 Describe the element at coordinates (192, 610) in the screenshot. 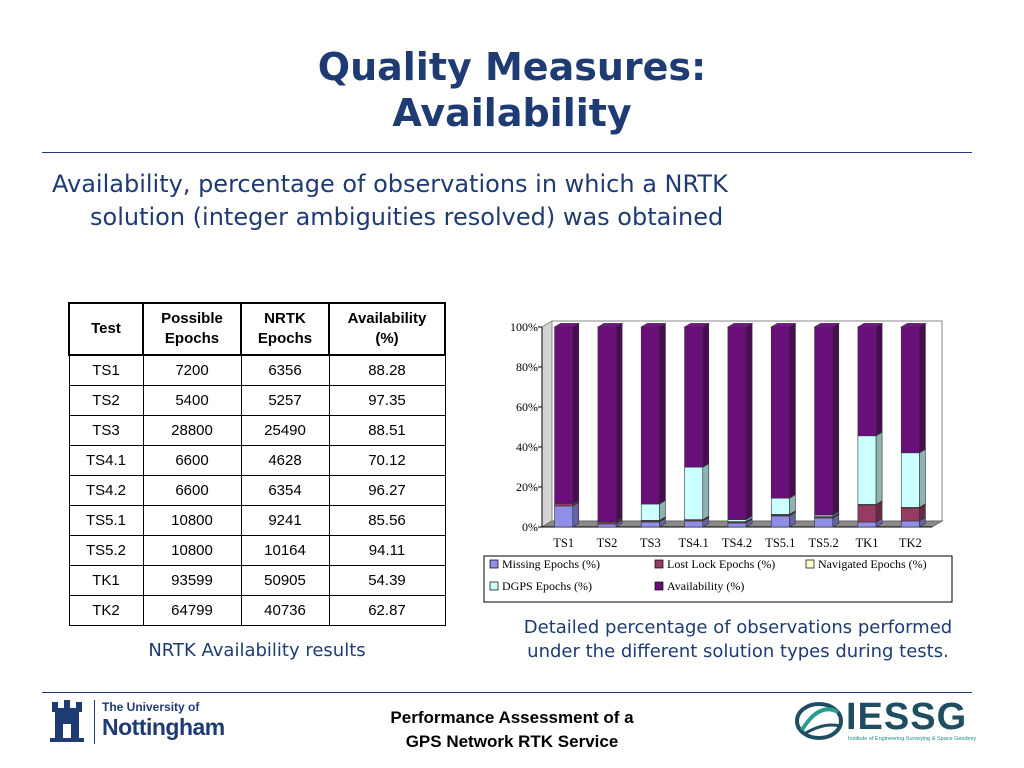

I see `cell-possible: 64799` at that location.